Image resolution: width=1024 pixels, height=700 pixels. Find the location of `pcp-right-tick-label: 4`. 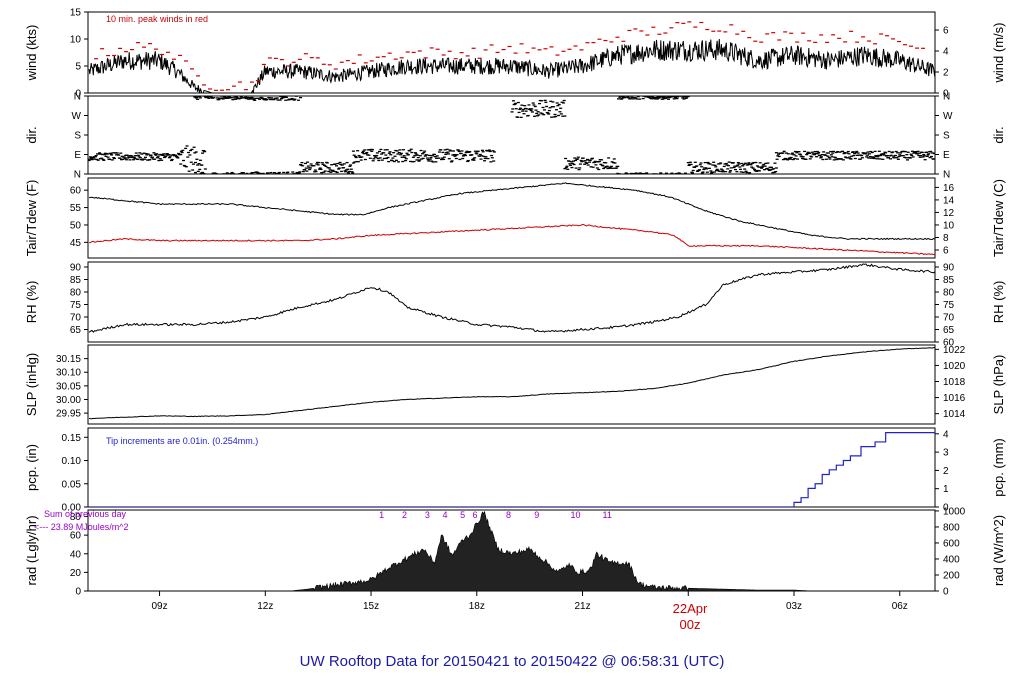

pcp-right-tick-label: 4 is located at coordinates (946, 434).